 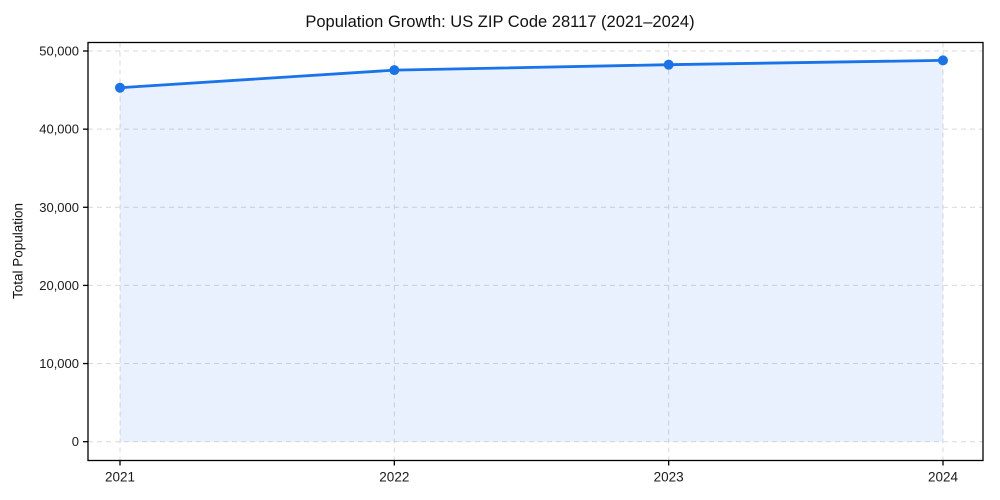 I want to click on trend-line, so click(x=531, y=74).